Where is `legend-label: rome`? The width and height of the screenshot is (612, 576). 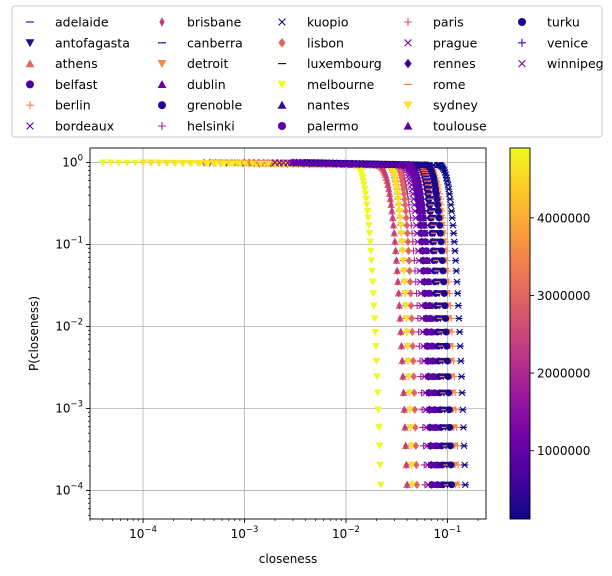
legend-label: rome is located at coordinates (449, 84).